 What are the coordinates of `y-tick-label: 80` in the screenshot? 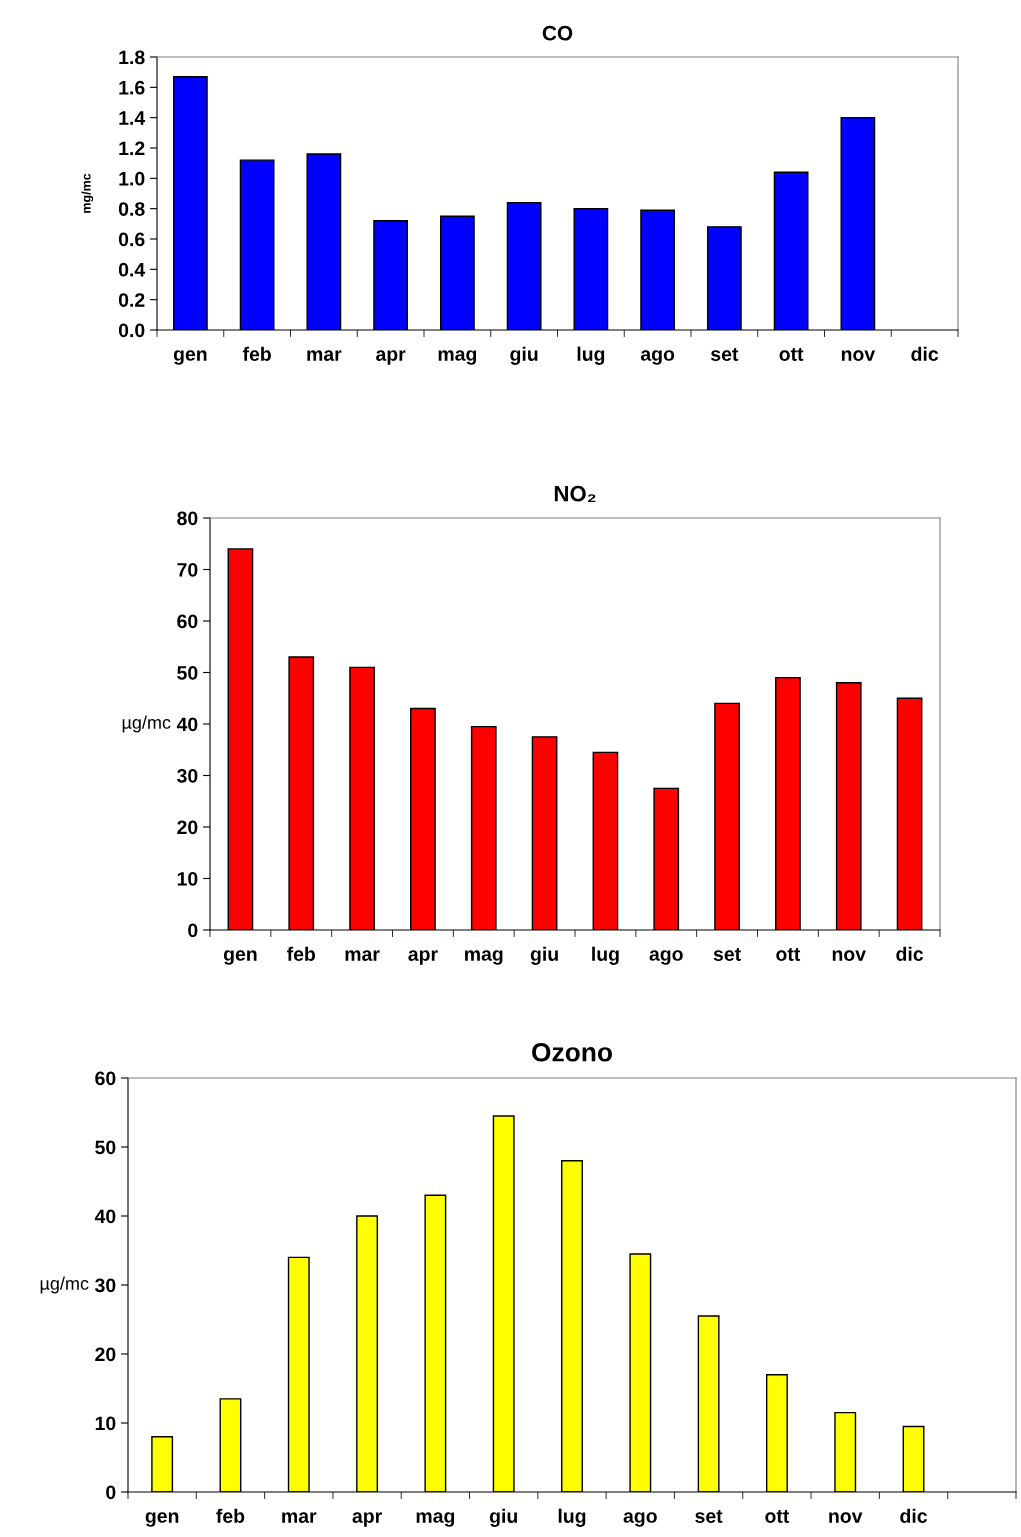 It's located at (187, 518).